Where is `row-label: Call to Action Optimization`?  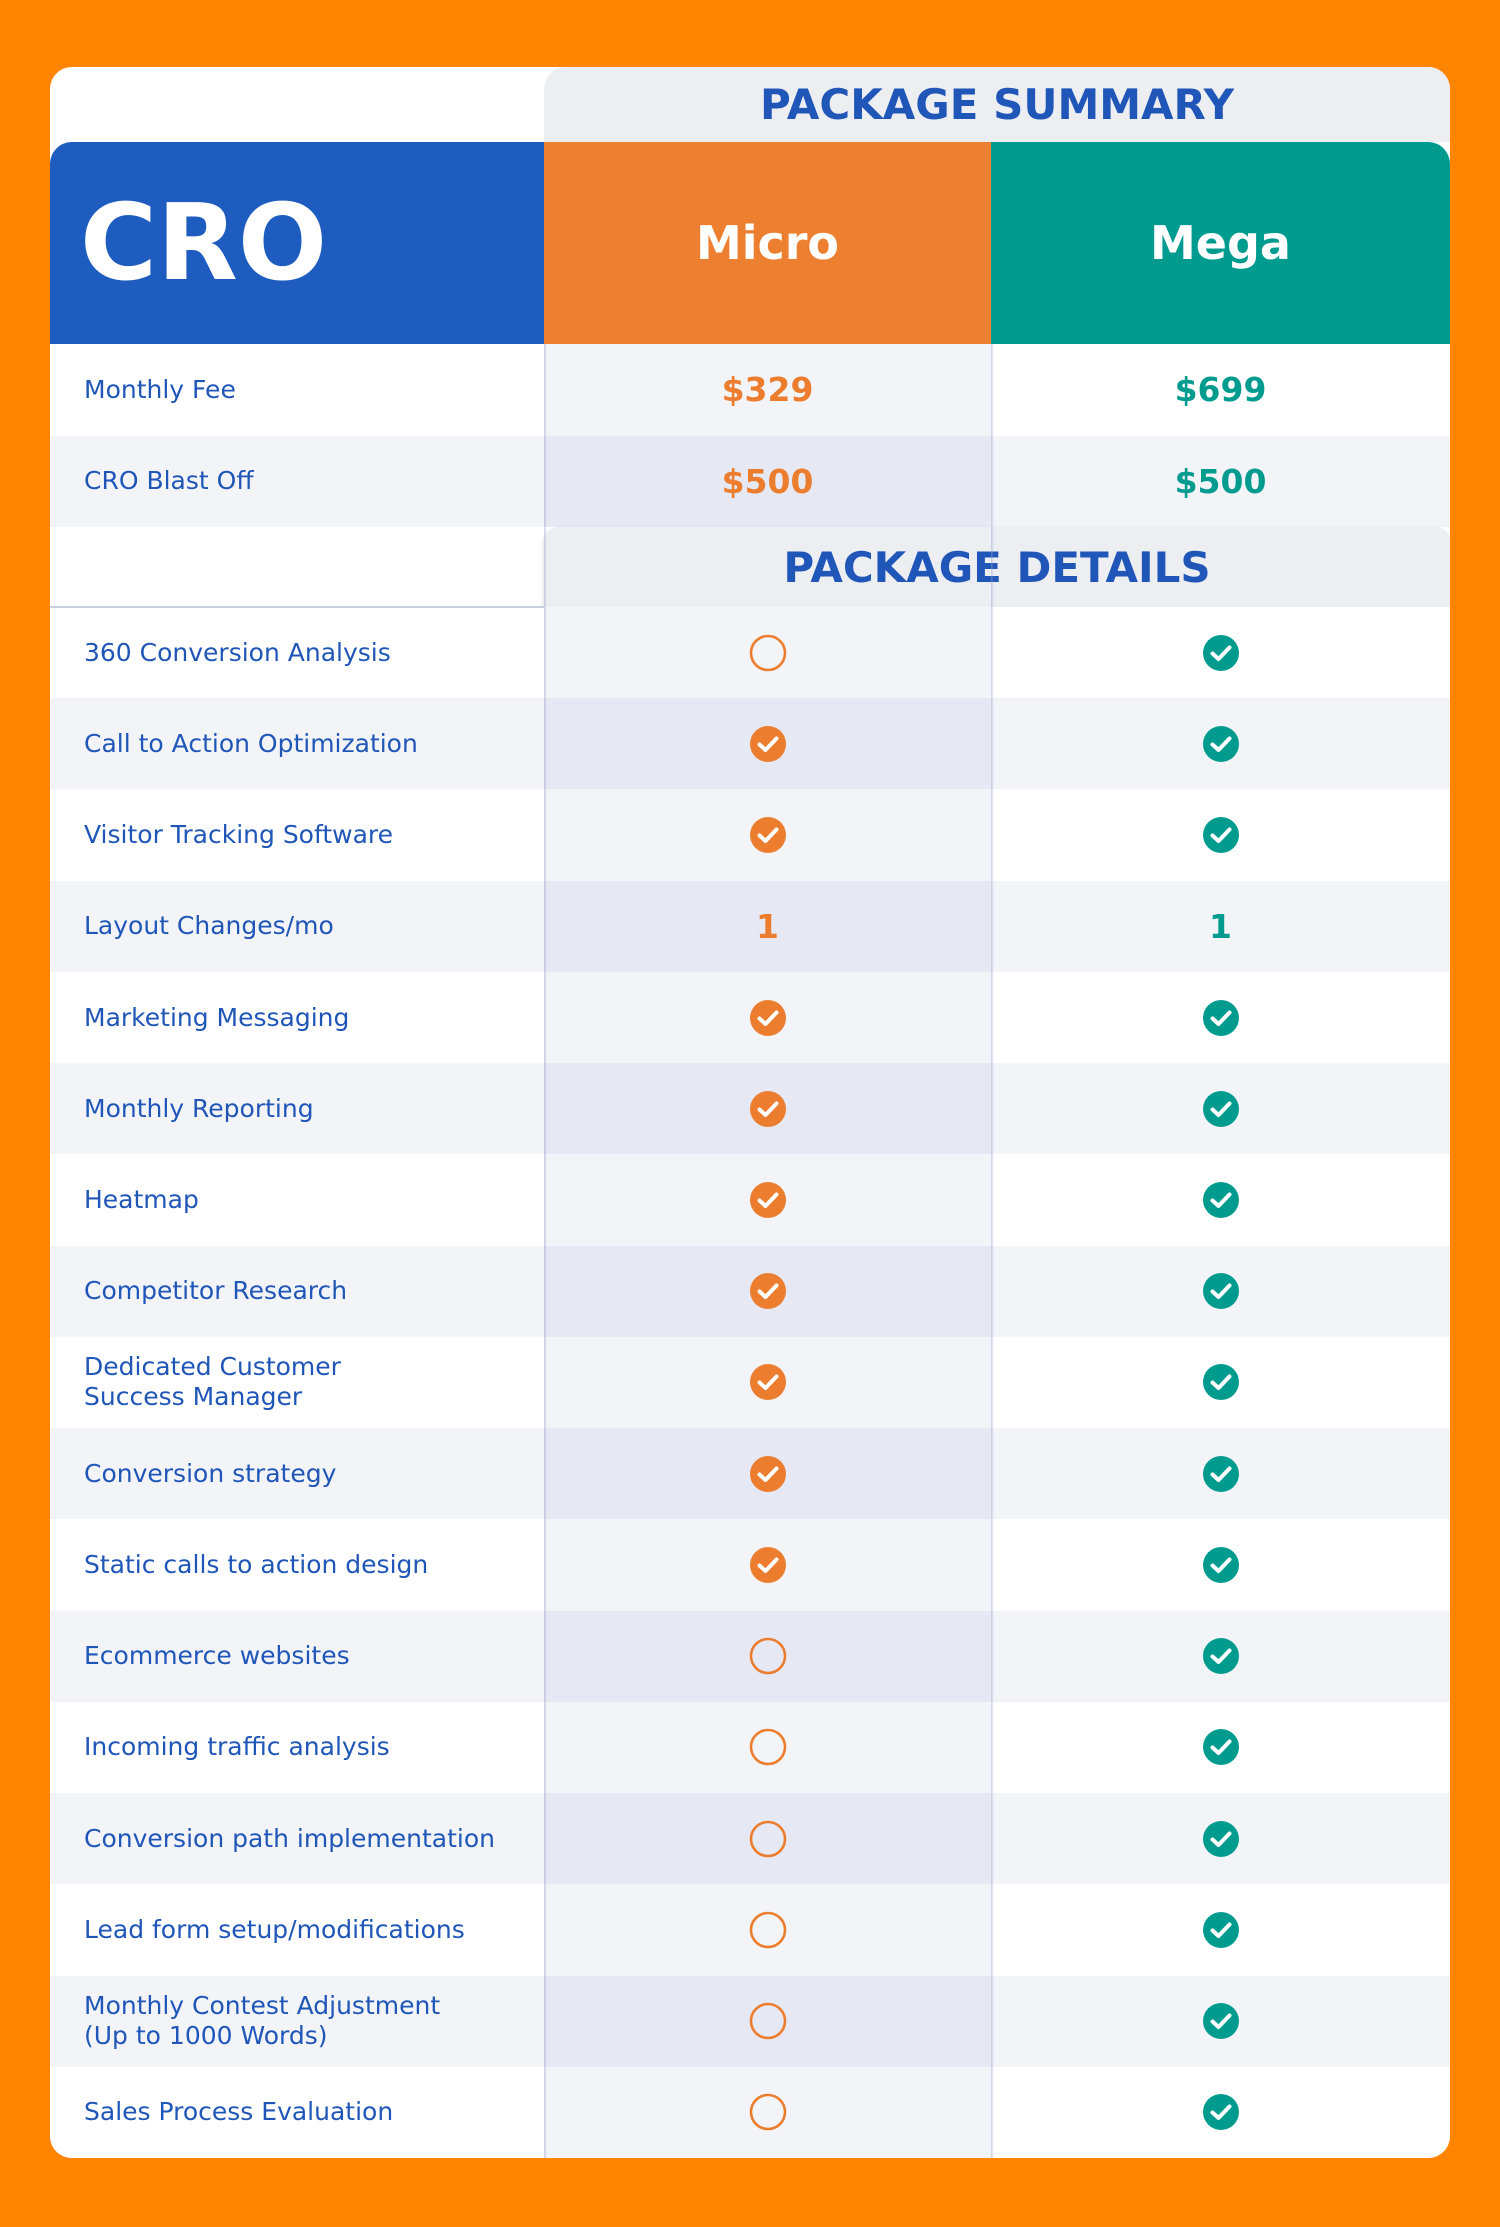 row-label: Call to Action Optimization is located at coordinates (297, 744).